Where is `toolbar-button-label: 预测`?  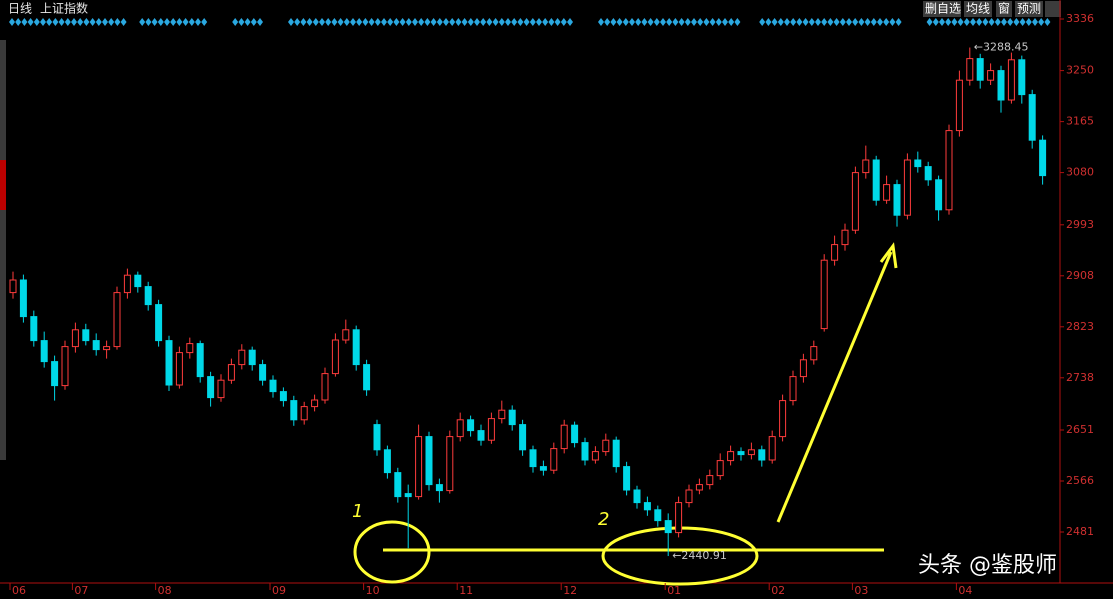
toolbar-button-label: 预测 is located at coordinates (1029, 9).